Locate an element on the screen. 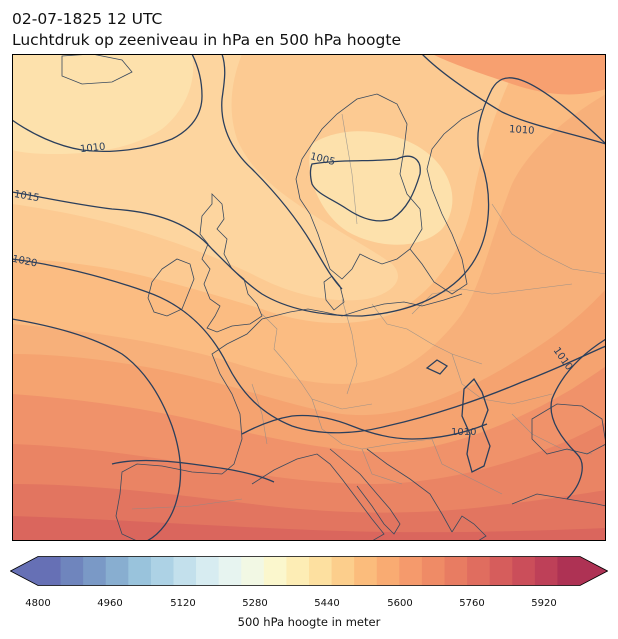 Image resolution: width=618 pixels, height=639 pixels. continental-coast is located at coordinates (362, 306).